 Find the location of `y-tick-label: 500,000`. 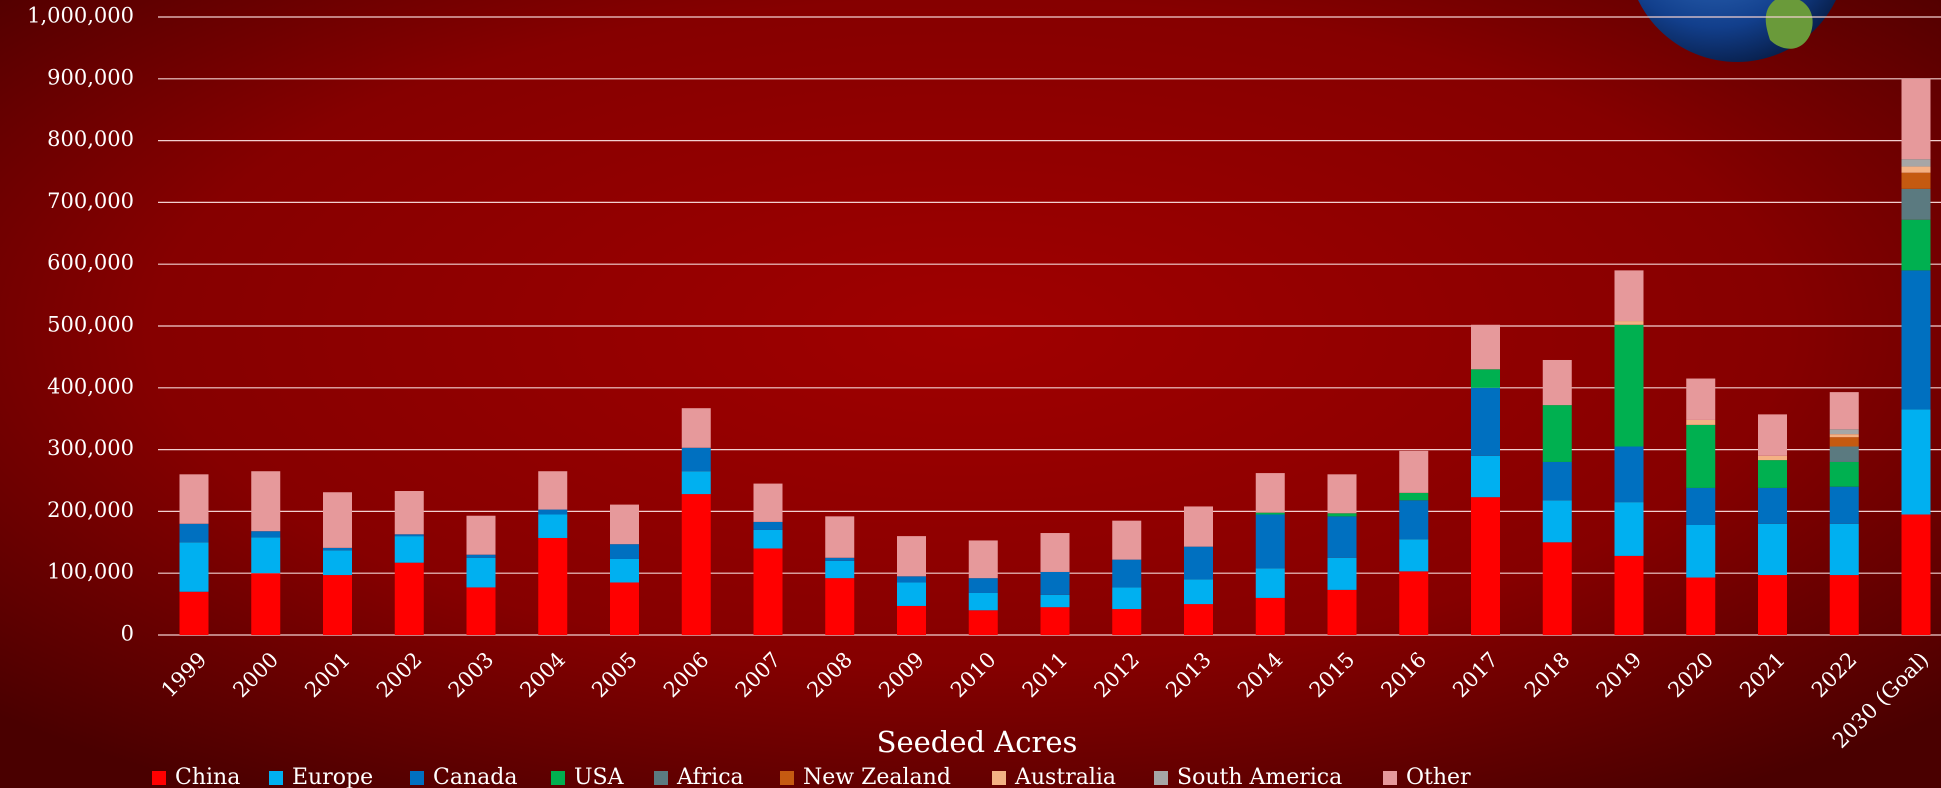

y-tick-label: 500,000 is located at coordinates (90, 325).